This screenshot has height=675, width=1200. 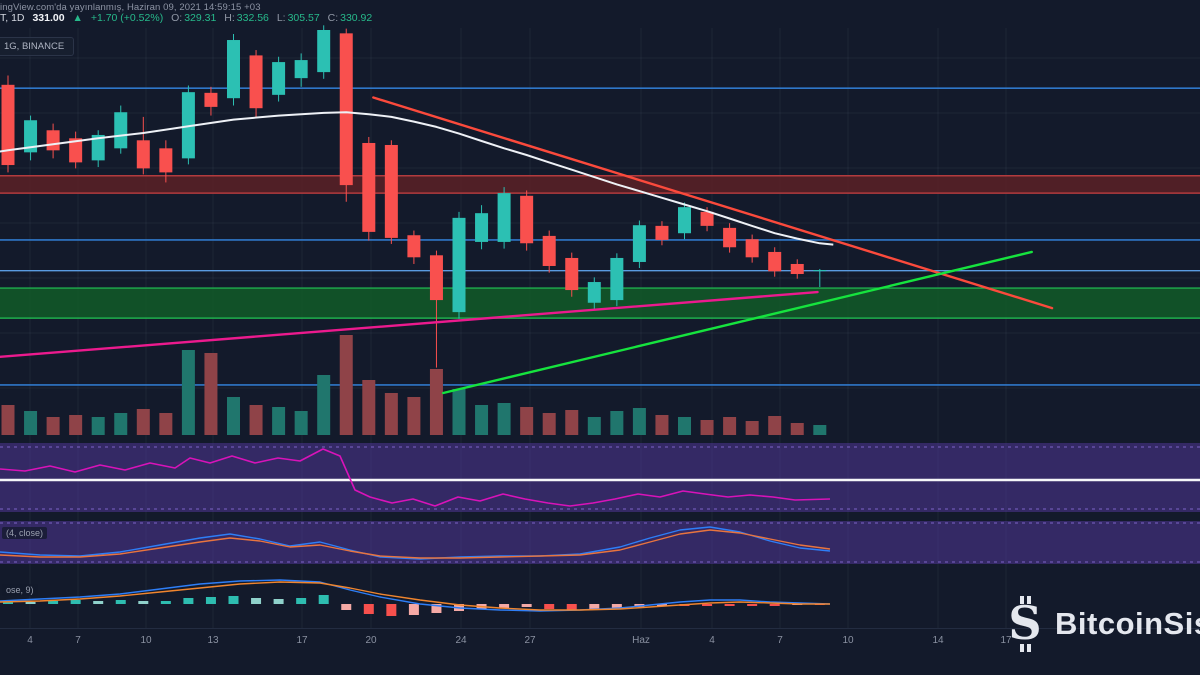 What do you see at coordinates (371, 640) in the screenshot?
I see `time-axis-label: 20` at bounding box center [371, 640].